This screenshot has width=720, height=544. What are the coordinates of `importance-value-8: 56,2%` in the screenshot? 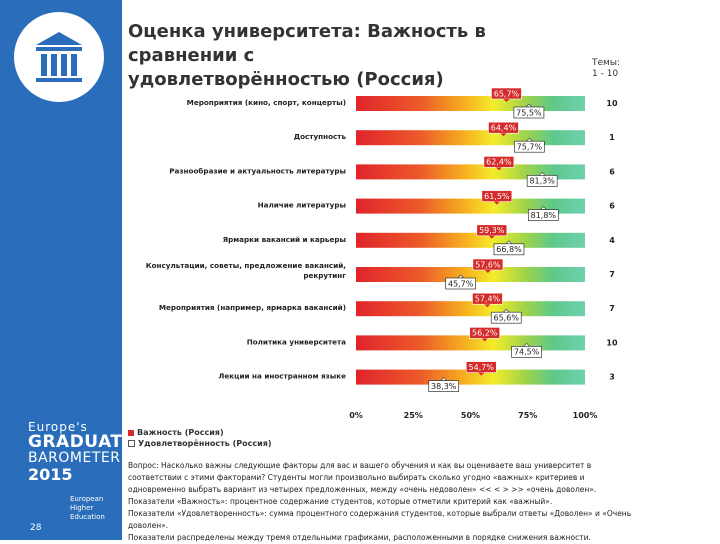 It's located at (485, 333).